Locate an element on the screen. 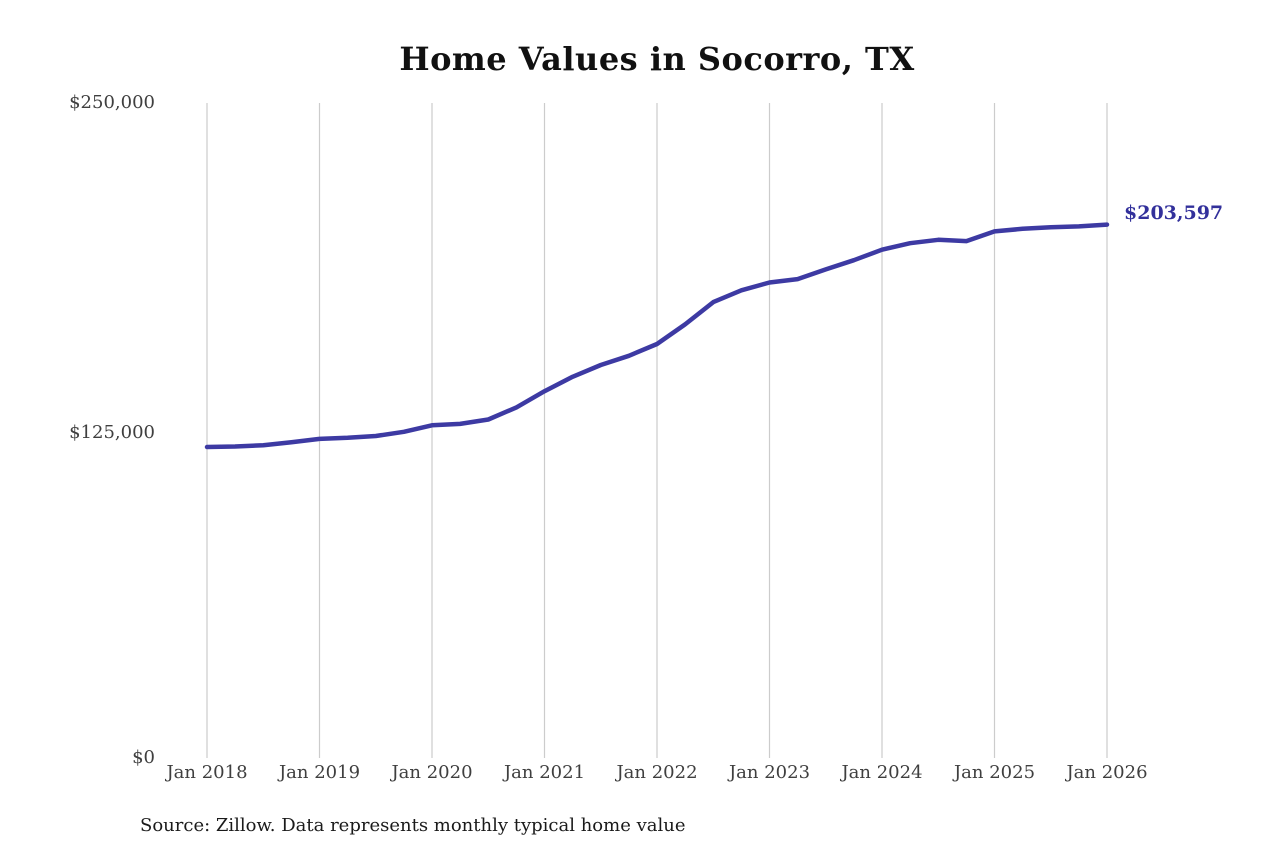 This screenshot has width=1280, height=853. x-axis-tick-label: Jan 2025 is located at coordinates (994, 772).